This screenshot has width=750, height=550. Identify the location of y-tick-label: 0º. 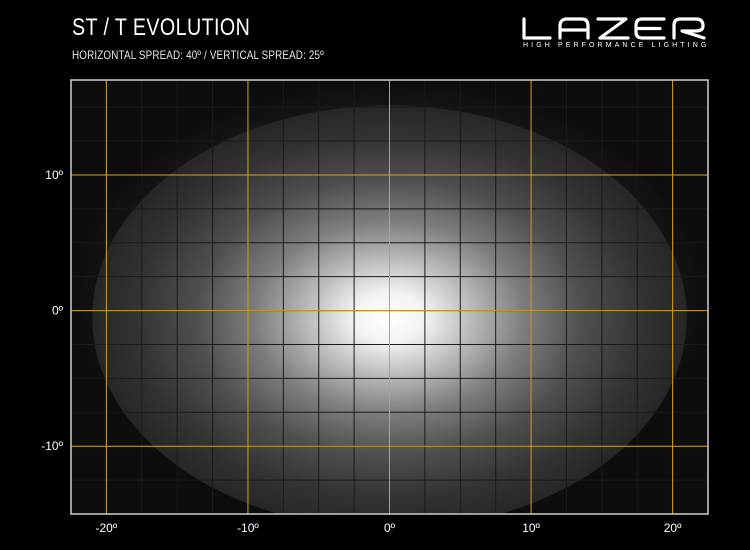
(58, 311).